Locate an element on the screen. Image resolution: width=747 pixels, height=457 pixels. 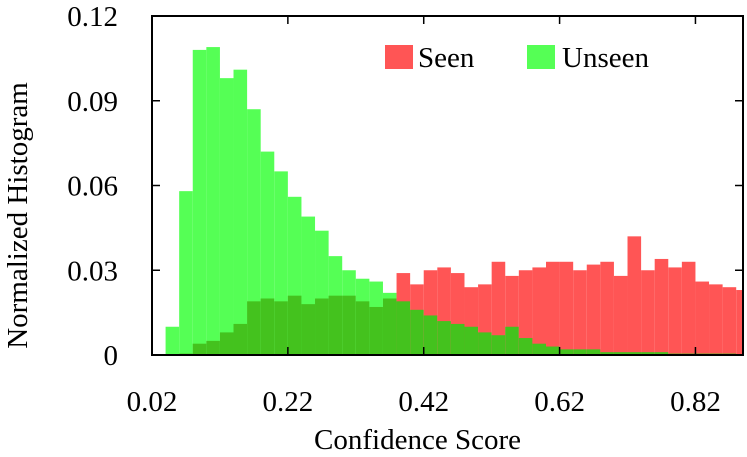
y-tick-label: 0.06 is located at coordinates (92, 187).